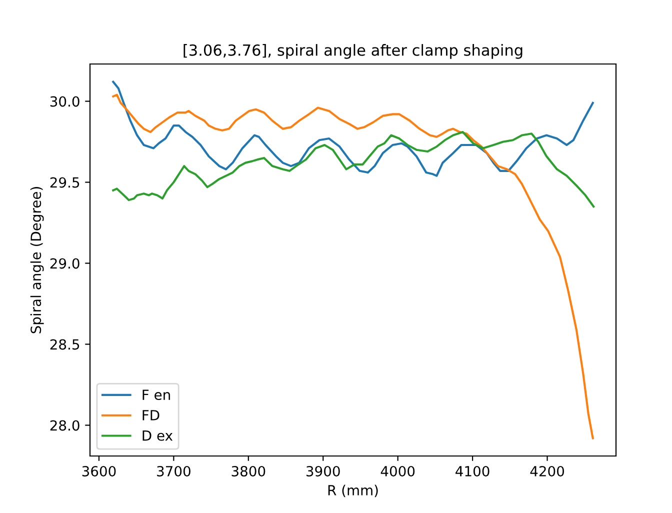 This screenshot has width=672, height=513. I want to click on x-axis-title: R (mm), so click(353, 491).